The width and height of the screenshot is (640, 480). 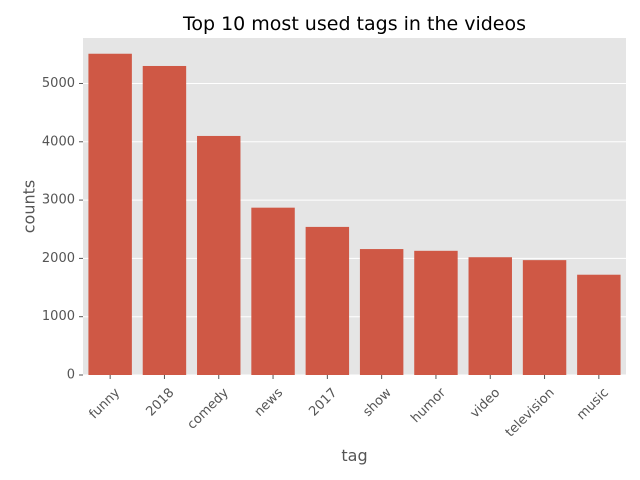 What do you see at coordinates (599, 324) in the screenshot?
I see `bar-music` at bounding box center [599, 324].